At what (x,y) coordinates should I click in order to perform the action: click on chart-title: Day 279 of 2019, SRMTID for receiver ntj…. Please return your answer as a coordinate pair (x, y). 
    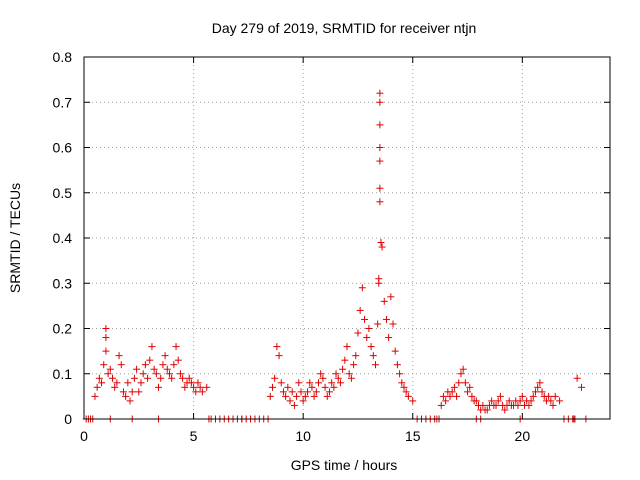
    Looking at the image, I should click on (344, 28).